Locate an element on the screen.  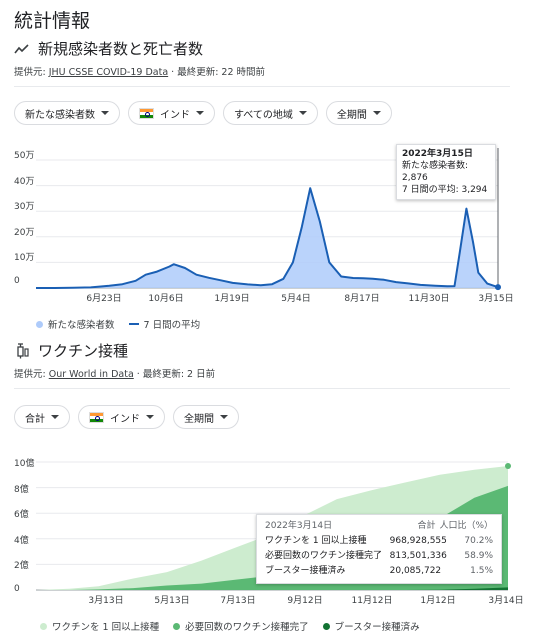
y-tick-label: 10万 is located at coordinates (24, 258).